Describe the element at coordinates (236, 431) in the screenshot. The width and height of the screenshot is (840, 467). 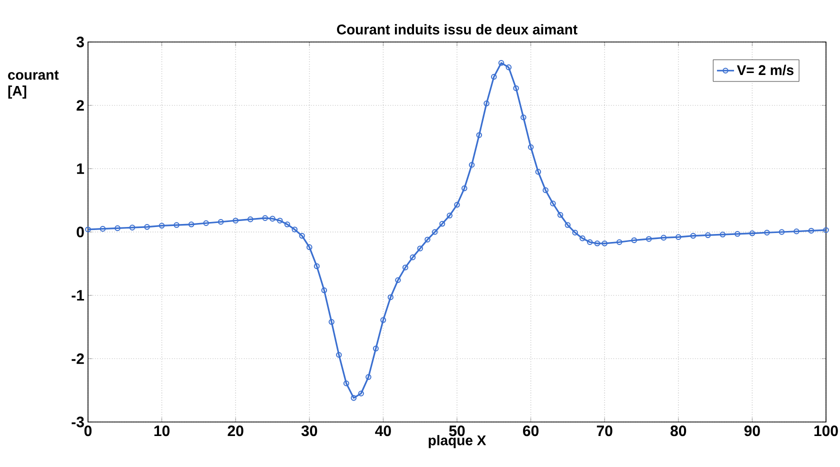
I see `x-tick-label: 20` at that location.